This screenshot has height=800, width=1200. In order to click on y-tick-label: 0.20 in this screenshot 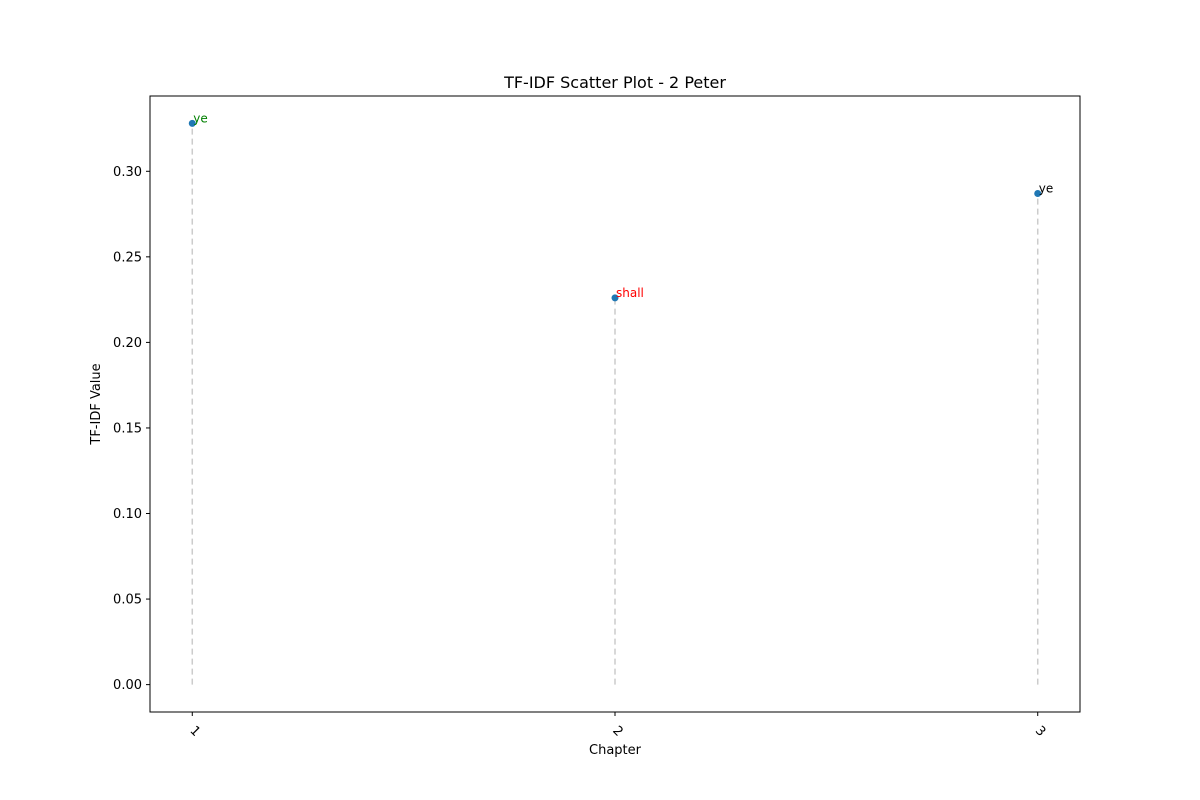, I will do `click(127, 343)`.